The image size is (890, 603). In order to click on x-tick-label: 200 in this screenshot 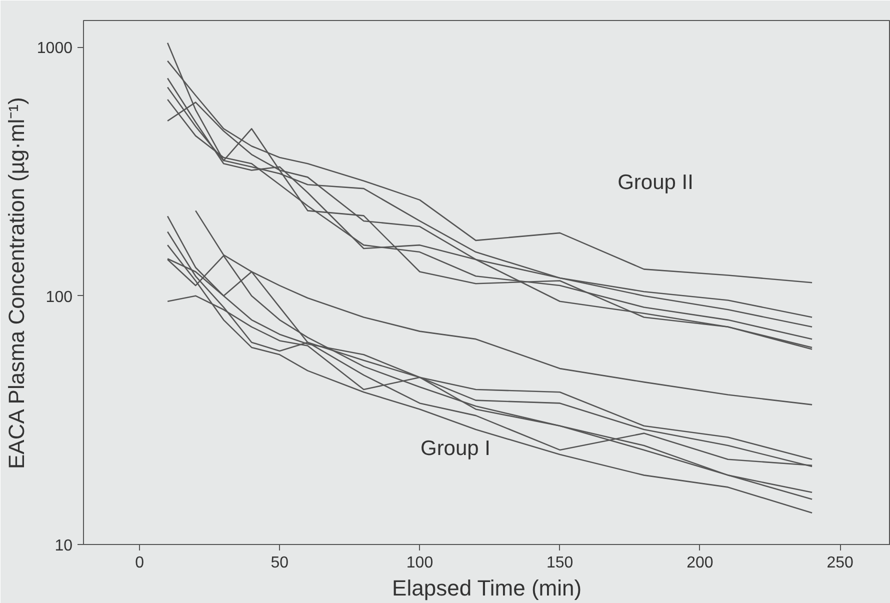, I will do `click(700, 563)`.